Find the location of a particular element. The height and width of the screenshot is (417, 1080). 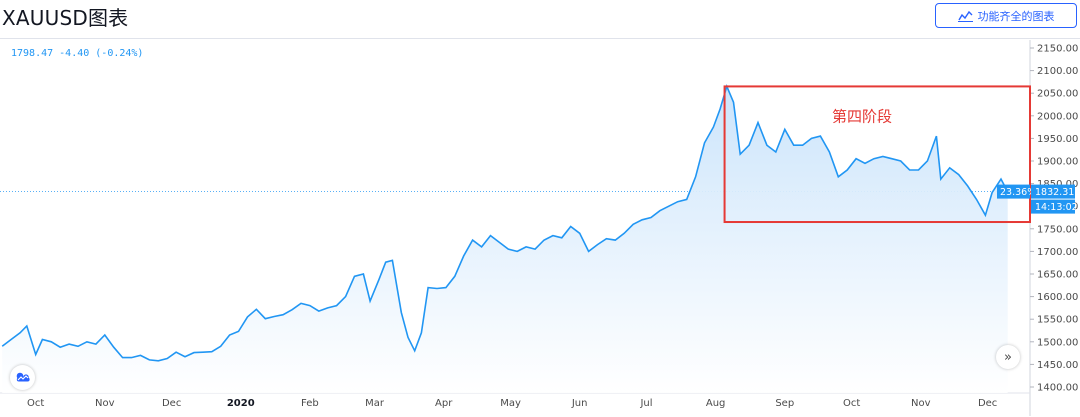

y-tick-label: 2000.00 is located at coordinates (1057, 116).